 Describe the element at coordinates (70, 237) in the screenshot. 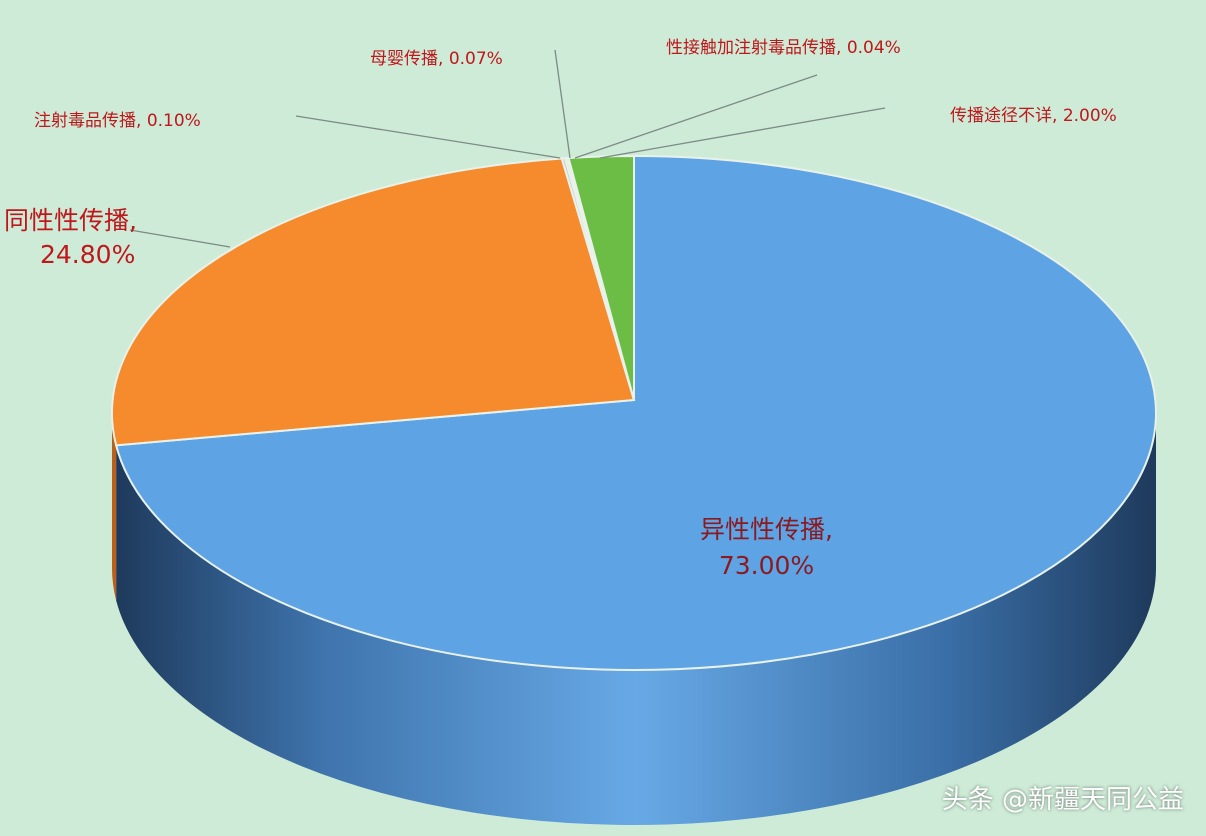

I see `slice-label-homosexual: 同性性传播, 24.80%` at that location.